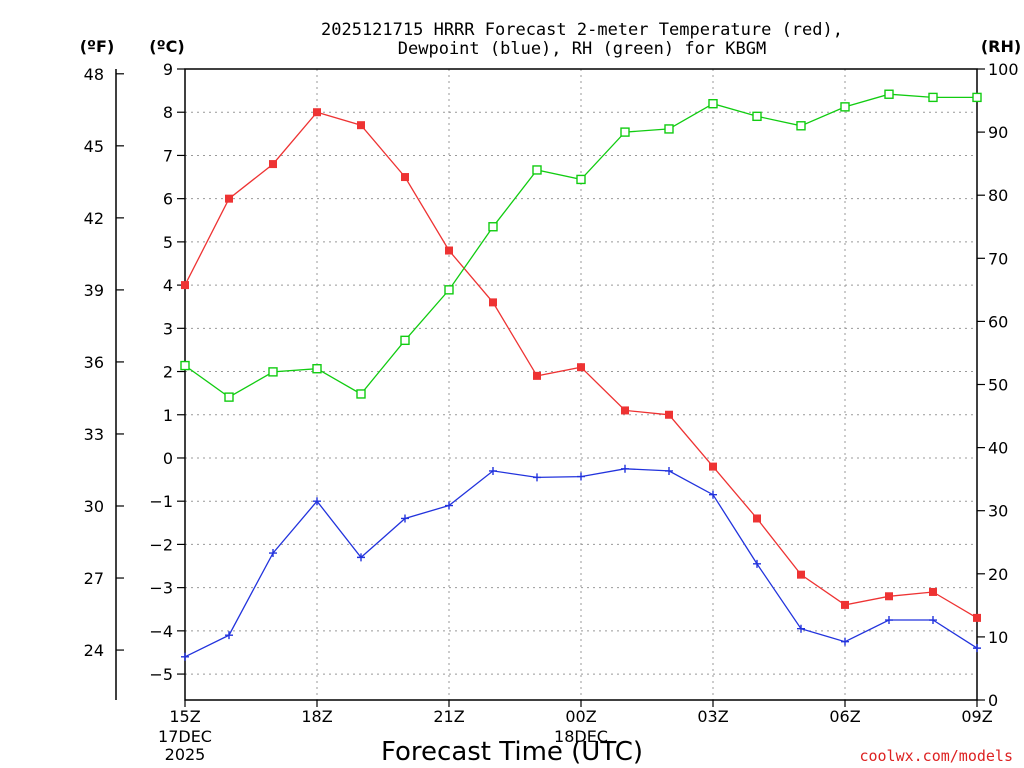 The width and height of the screenshot is (1024, 768). I want to click on celsius-tick-label: 3, so click(168, 328).